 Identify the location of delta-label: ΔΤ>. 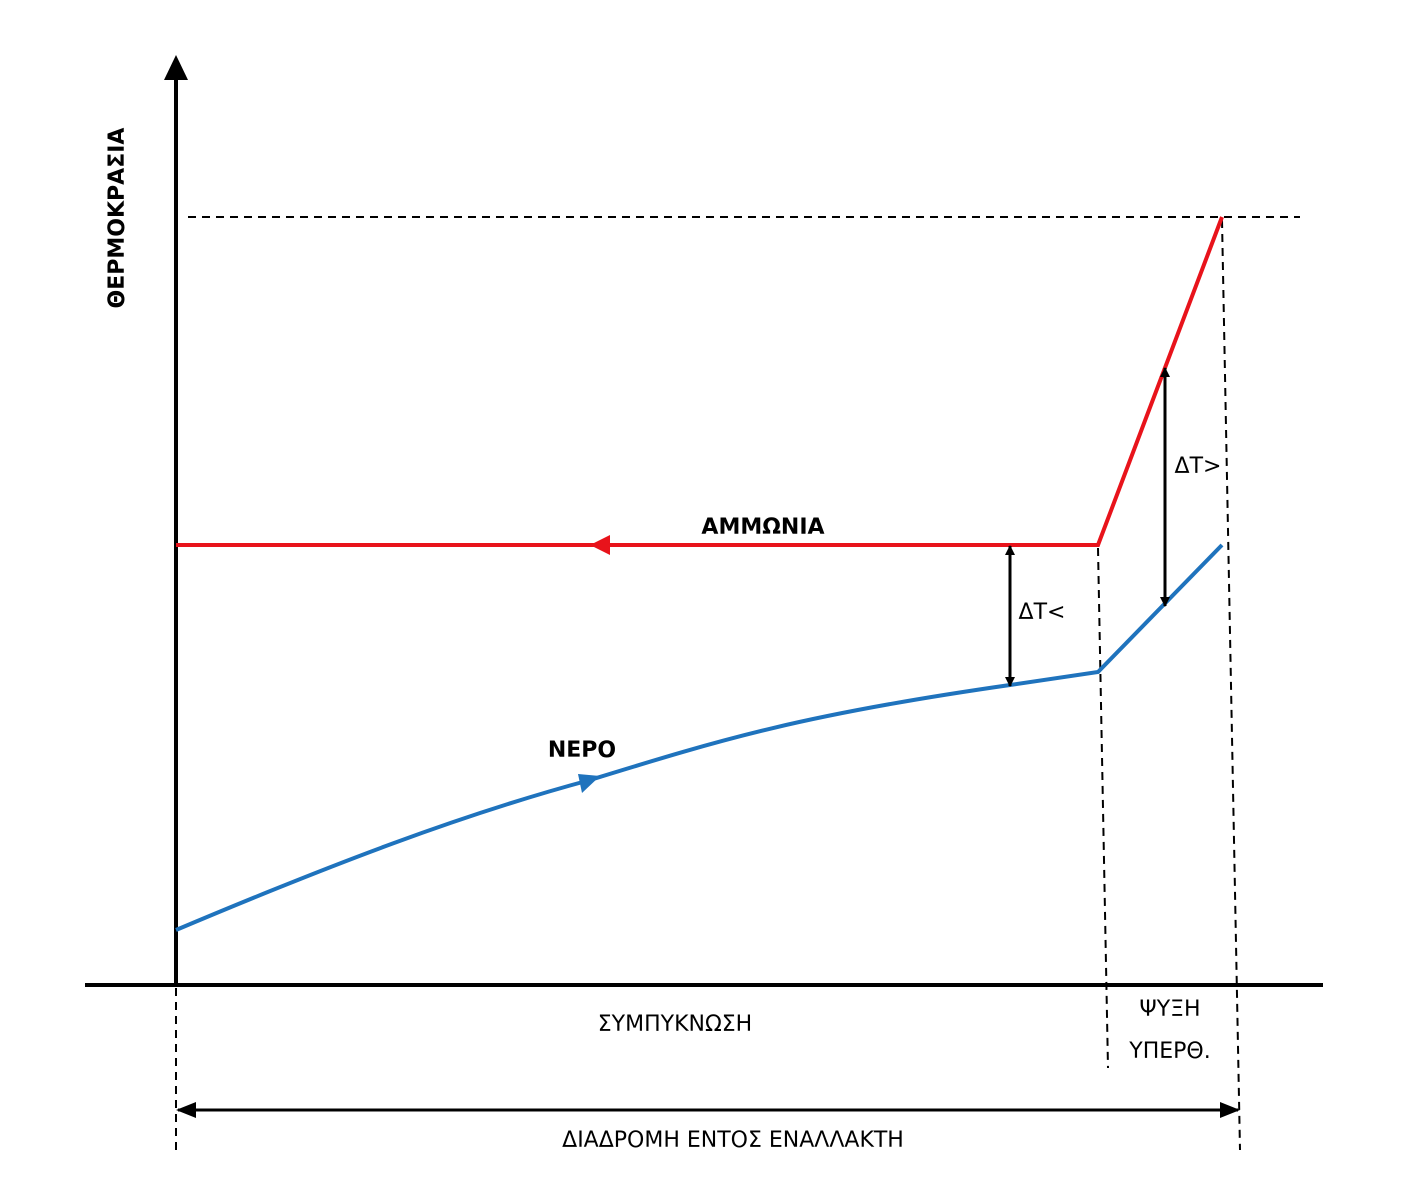
(1198, 466).